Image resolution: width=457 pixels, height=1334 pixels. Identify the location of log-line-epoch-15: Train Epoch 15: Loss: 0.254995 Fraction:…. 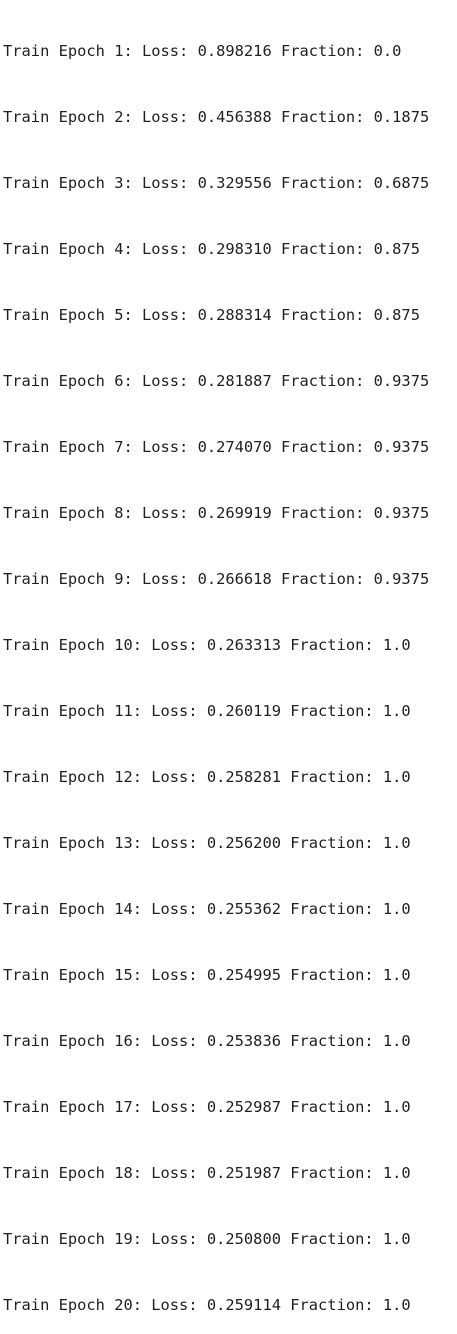
(207, 975).